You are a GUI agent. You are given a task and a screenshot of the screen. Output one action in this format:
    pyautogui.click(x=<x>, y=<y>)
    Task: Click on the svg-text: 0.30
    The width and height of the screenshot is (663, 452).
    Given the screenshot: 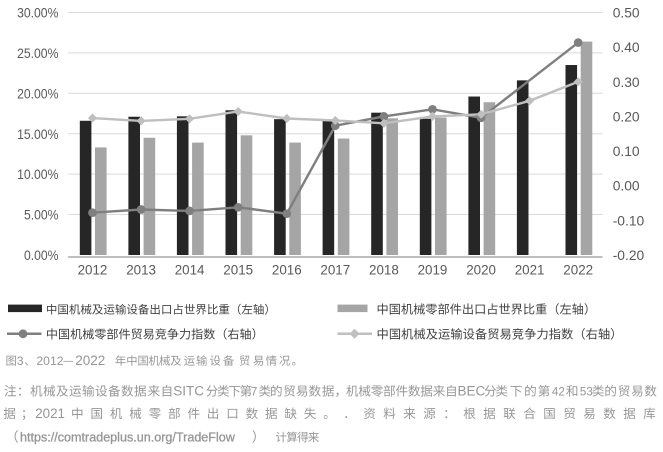 What is the action you would take?
    pyautogui.click(x=626, y=82)
    